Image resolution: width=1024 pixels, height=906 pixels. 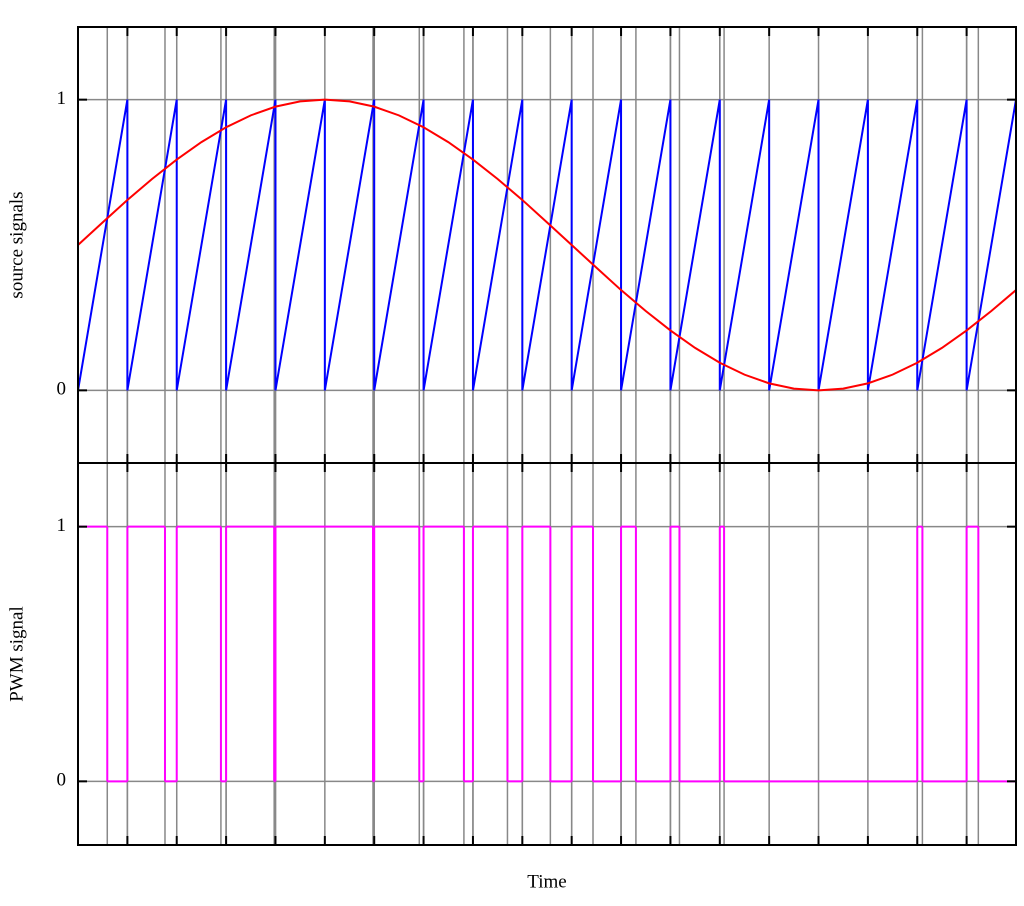 What do you see at coordinates (16, 654) in the screenshot?
I see `y-axis-label: PWM signal` at bounding box center [16, 654].